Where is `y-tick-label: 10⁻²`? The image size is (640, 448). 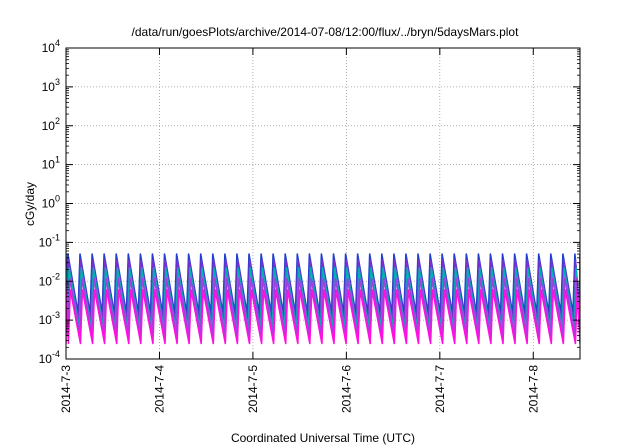
y-tick-label: 10⁻² is located at coordinates (49, 279).